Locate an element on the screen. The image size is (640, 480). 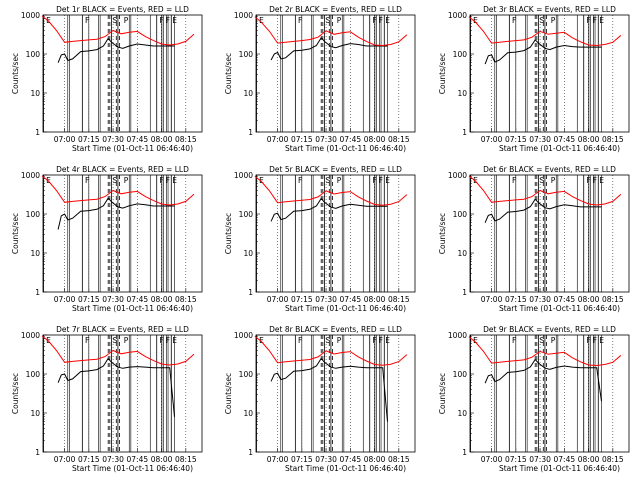
chart-title: Det 3r BLACK = Events, RED = LLD is located at coordinates (549, 9).